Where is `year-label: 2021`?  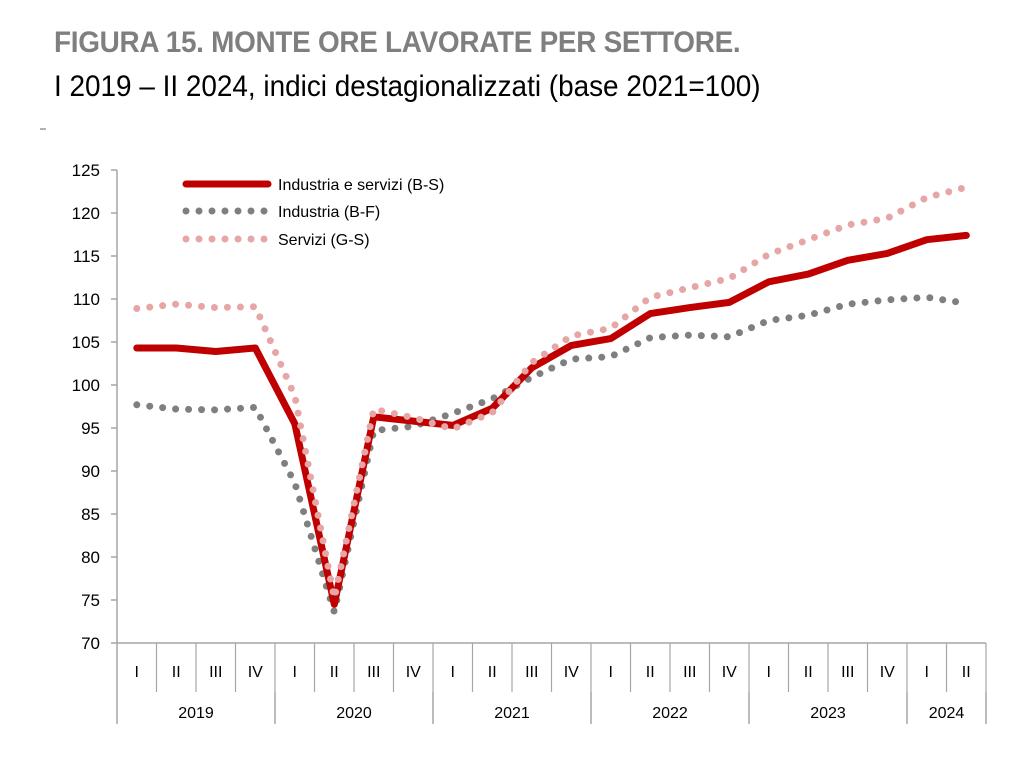 year-label: 2021 is located at coordinates (512, 713).